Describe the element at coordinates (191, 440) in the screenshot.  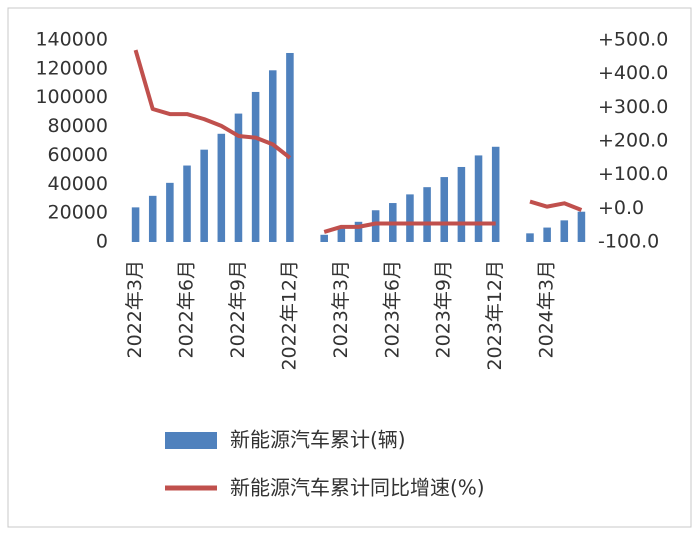
I see `legend-swatch-bar` at that location.